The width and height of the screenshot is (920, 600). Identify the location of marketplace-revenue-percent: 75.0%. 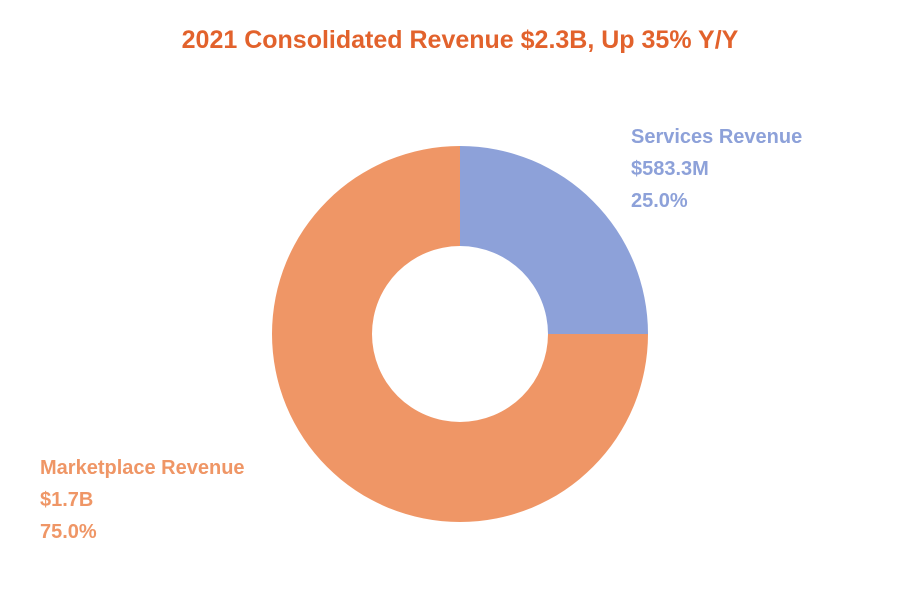
(68, 532).